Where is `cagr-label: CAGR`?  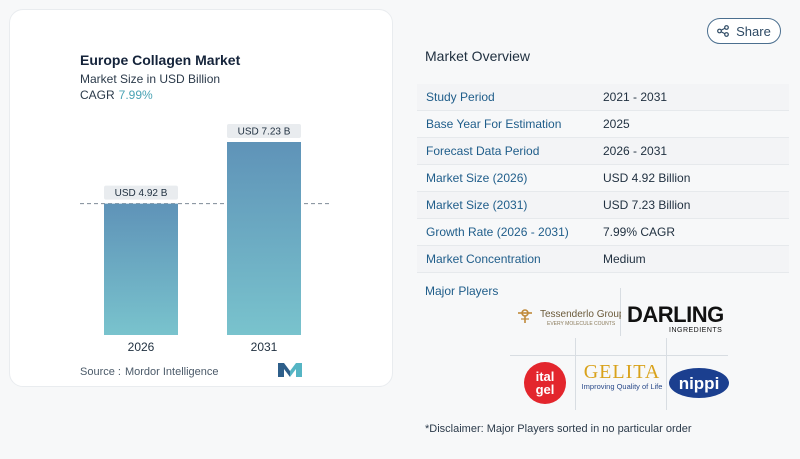
cagr-label: CAGR is located at coordinates (97, 95).